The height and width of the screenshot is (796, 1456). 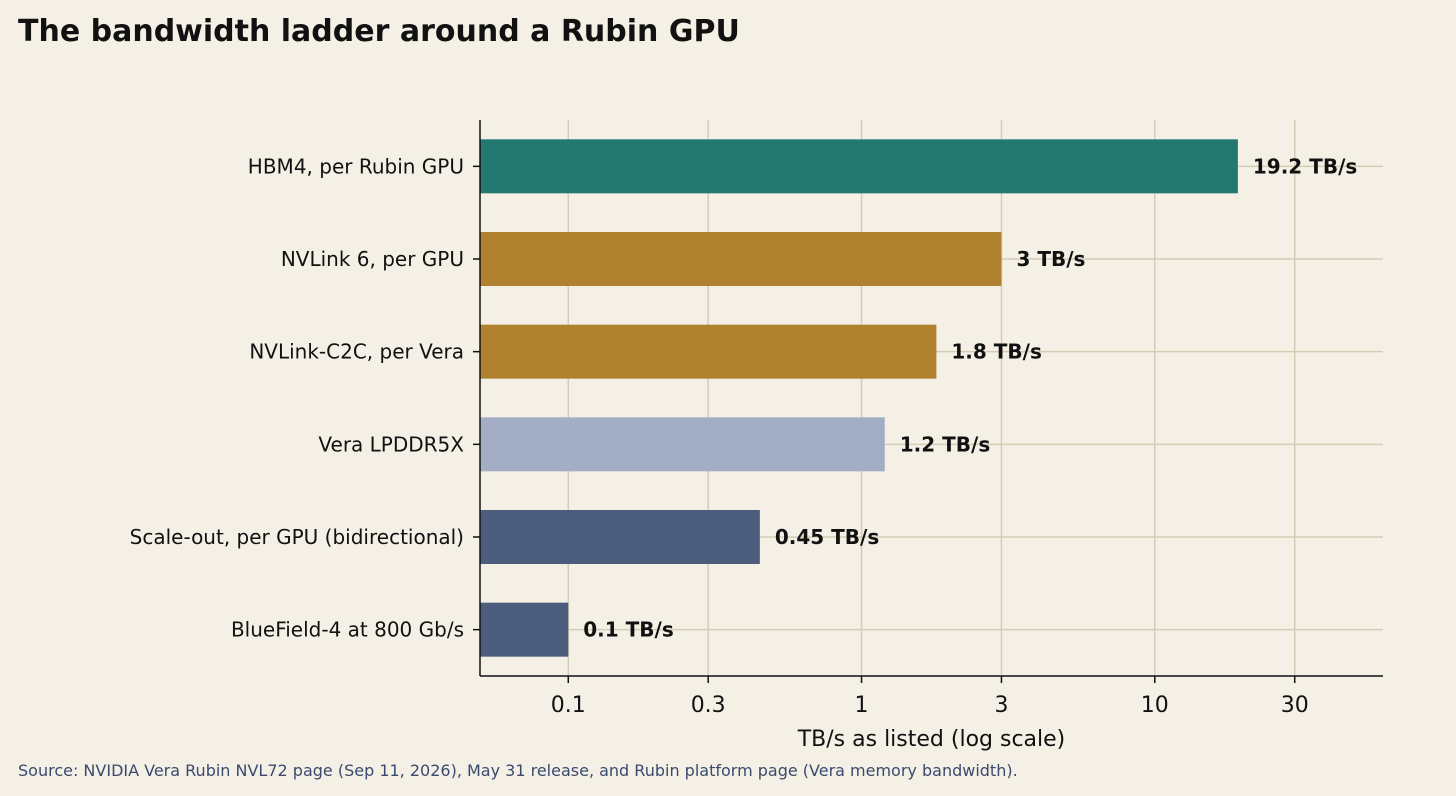 What do you see at coordinates (372, 259) in the screenshot?
I see `category-label: NVLink 6, per GPU` at bounding box center [372, 259].